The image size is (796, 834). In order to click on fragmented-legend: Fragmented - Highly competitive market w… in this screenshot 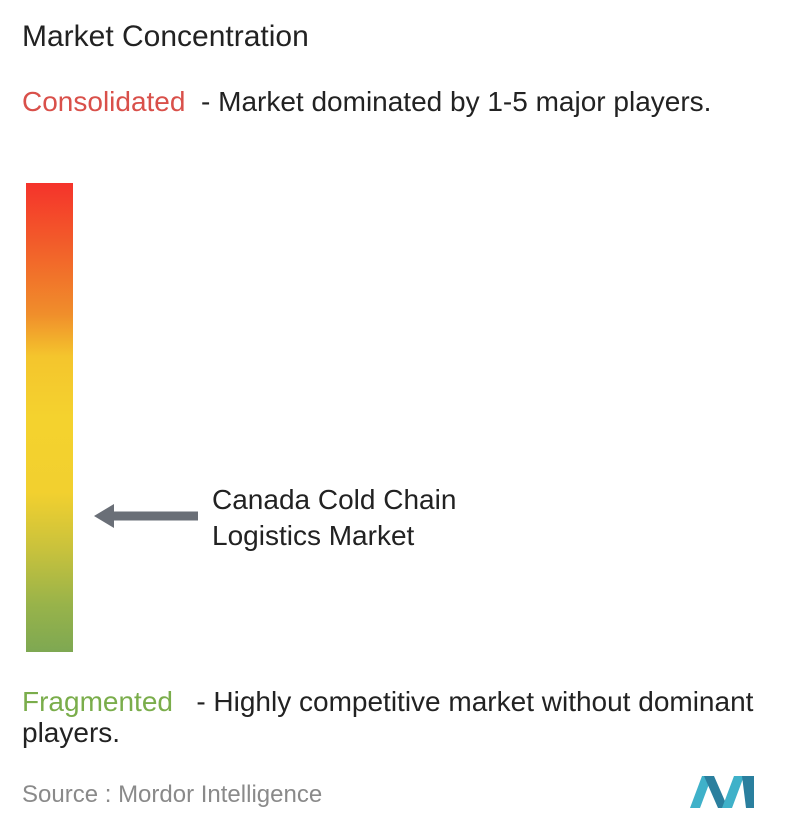, I will do `click(407, 717)`.